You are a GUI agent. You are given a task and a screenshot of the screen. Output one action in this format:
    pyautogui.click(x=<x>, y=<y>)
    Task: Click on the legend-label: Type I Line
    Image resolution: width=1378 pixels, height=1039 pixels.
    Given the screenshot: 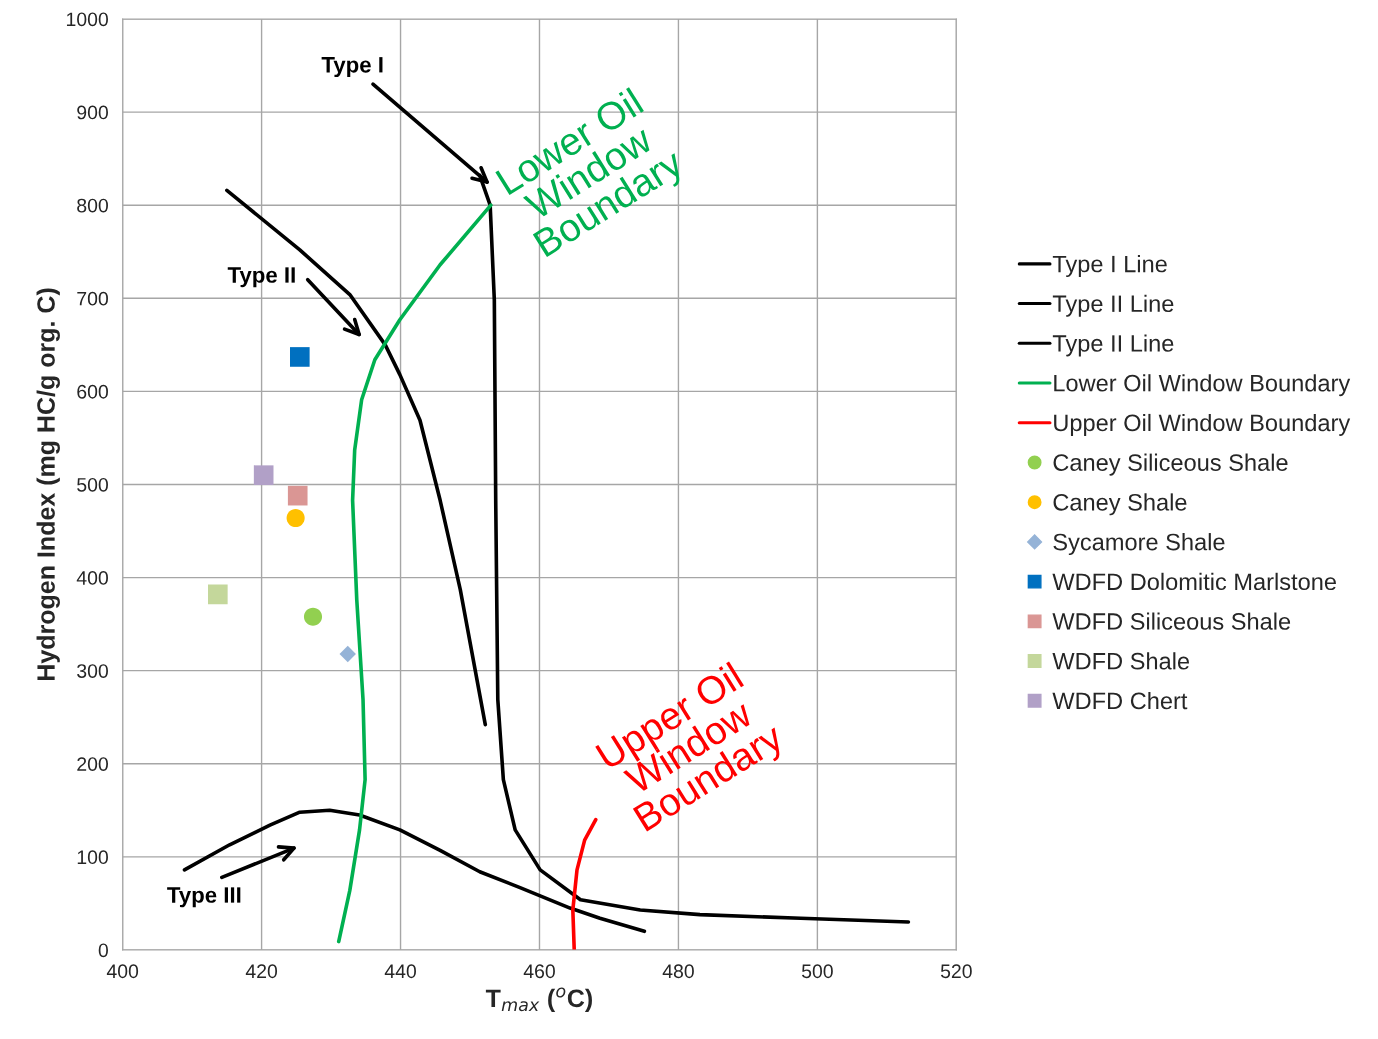 What is the action you would take?
    pyautogui.click(x=1109, y=266)
    